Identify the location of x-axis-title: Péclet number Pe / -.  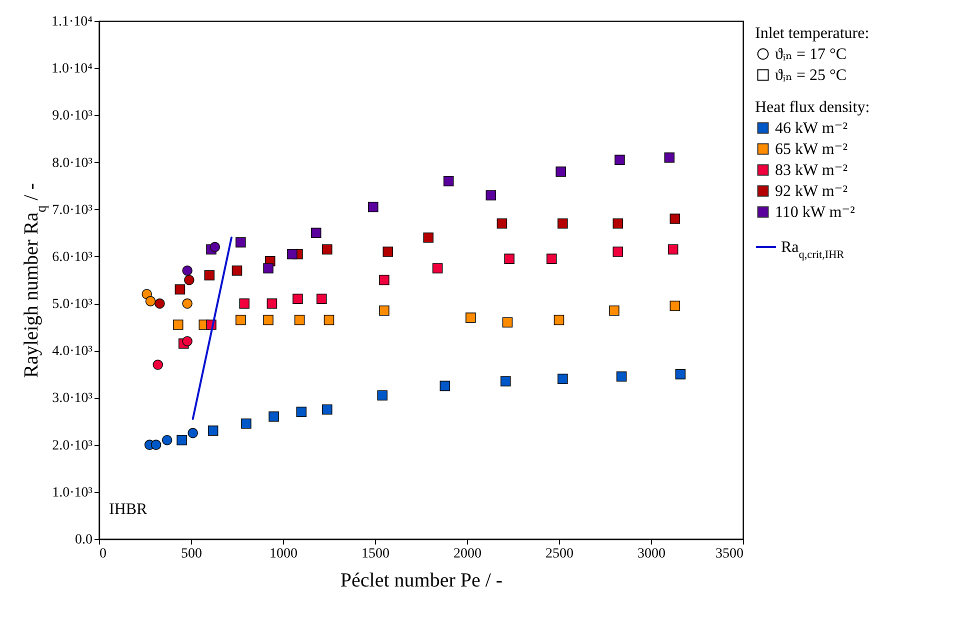
(421, 581).